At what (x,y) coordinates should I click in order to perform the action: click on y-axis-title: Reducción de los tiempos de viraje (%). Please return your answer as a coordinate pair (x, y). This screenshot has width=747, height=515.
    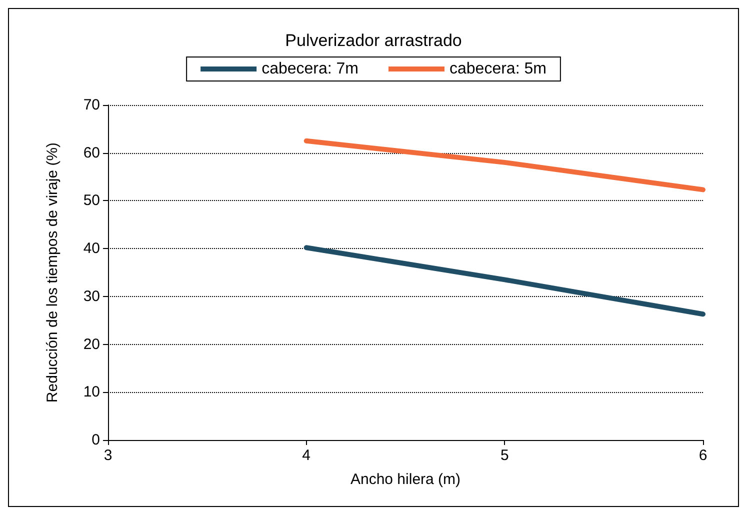
    Looking at the image, I should click on (52, 272).